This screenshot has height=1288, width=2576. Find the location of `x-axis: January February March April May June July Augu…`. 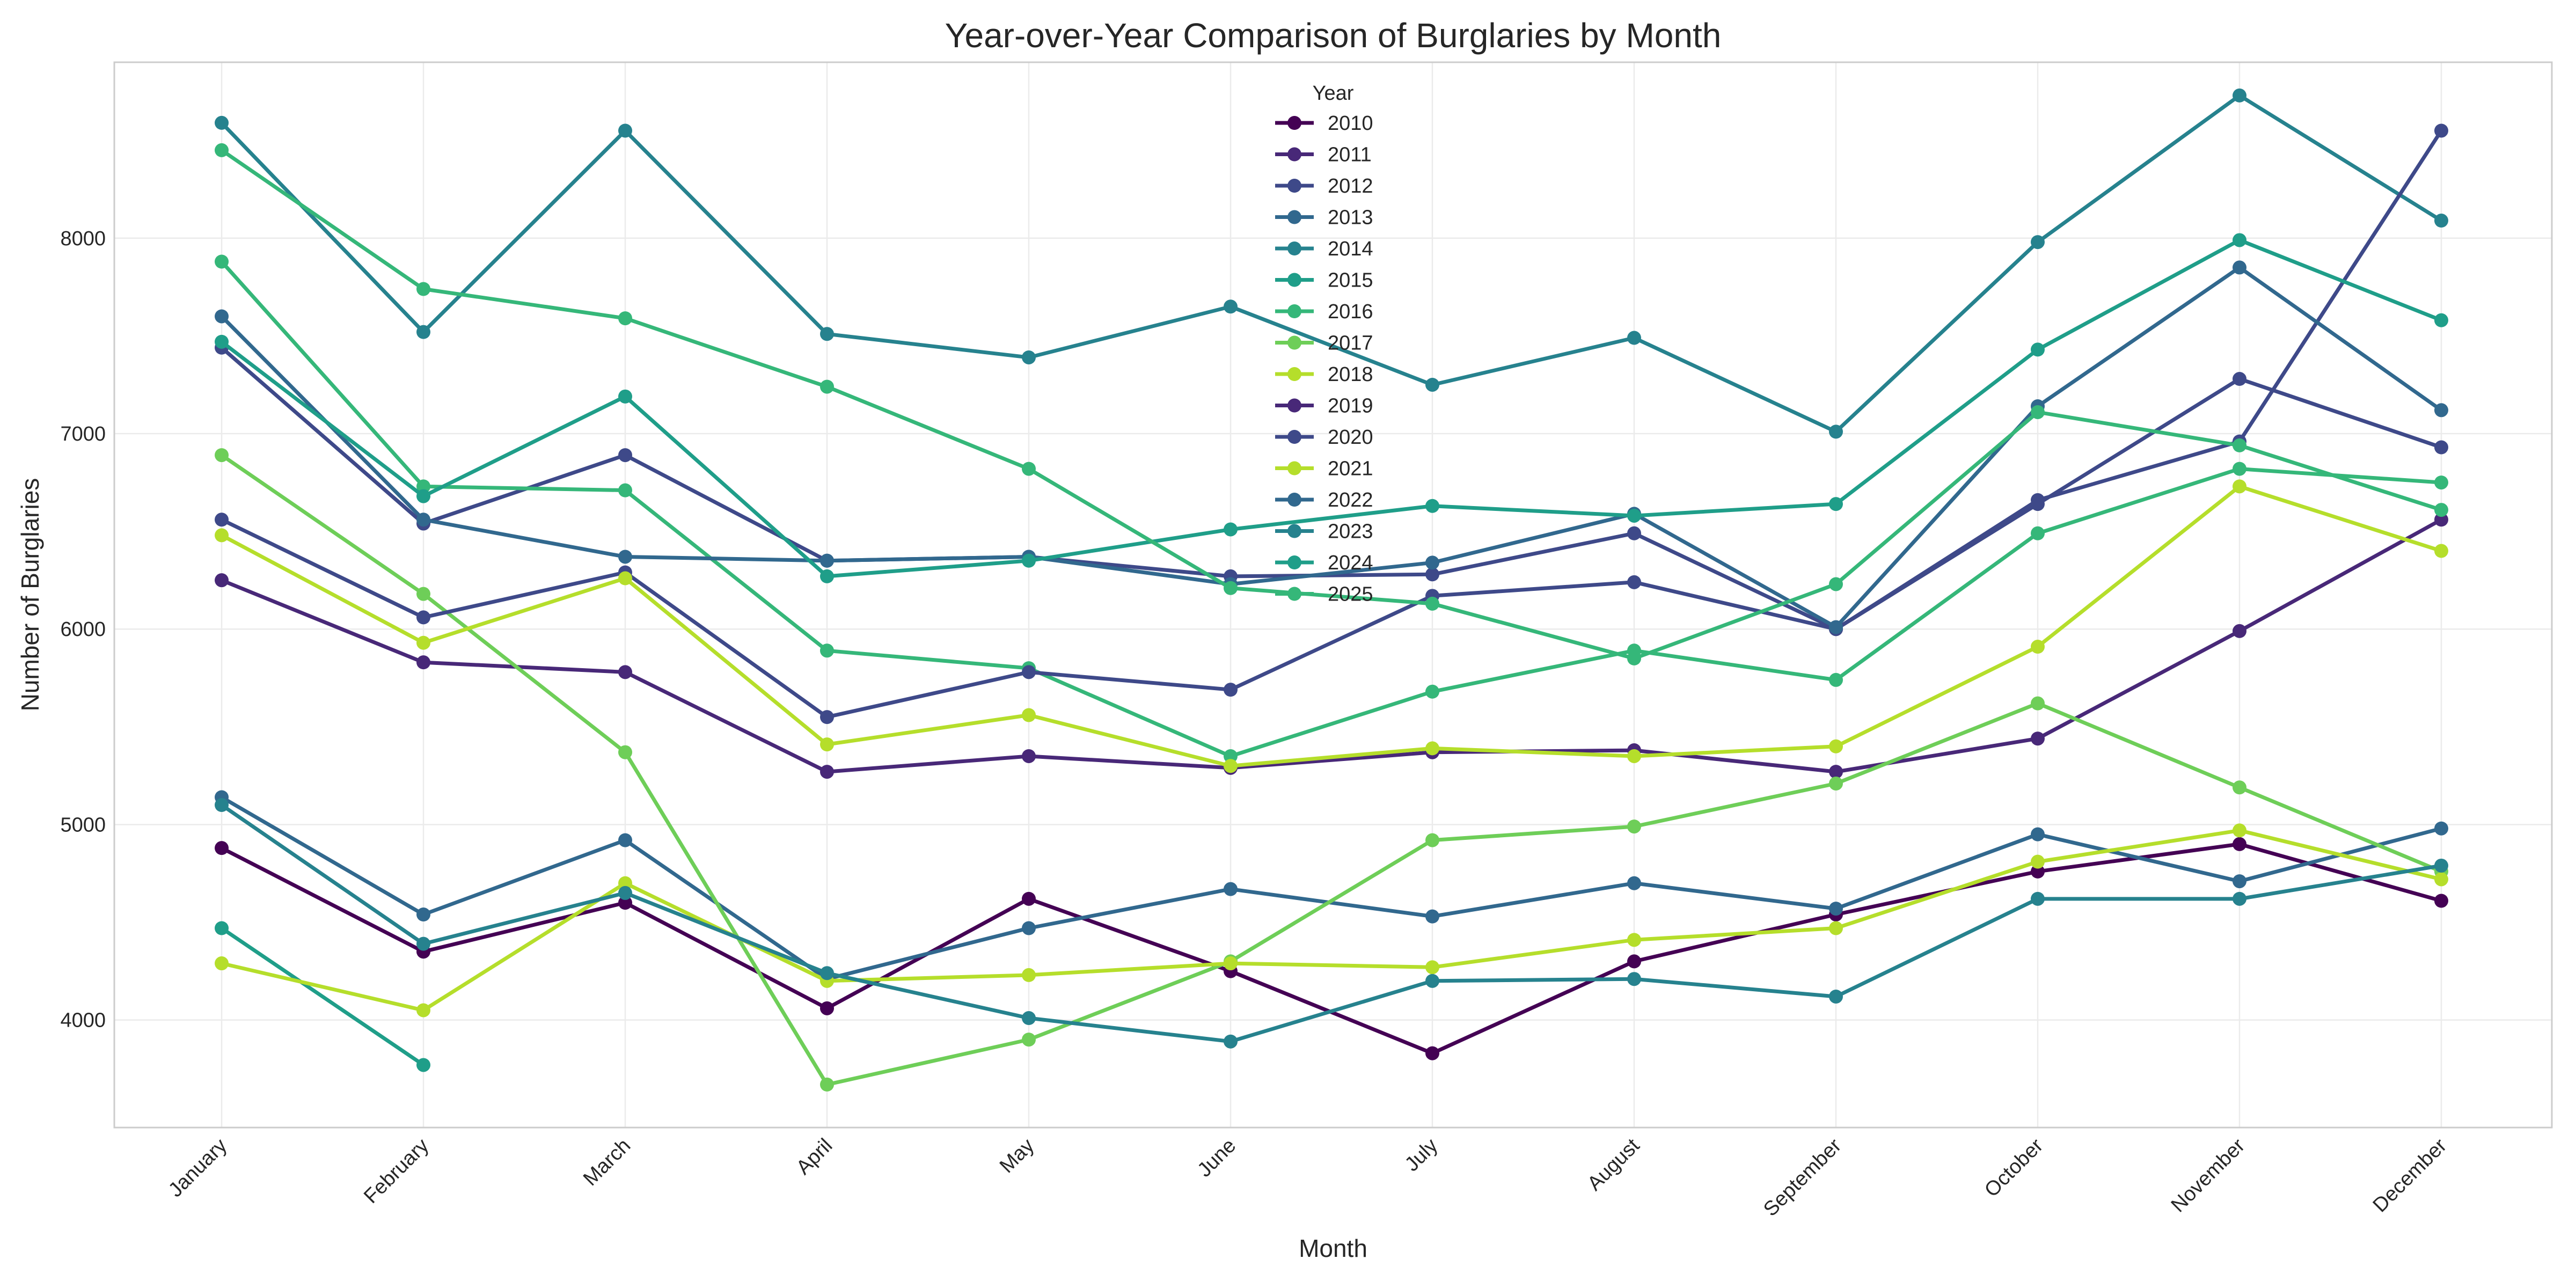

x-axis: January February March April May June July Augu… is located at coordinates (1307, 1177).